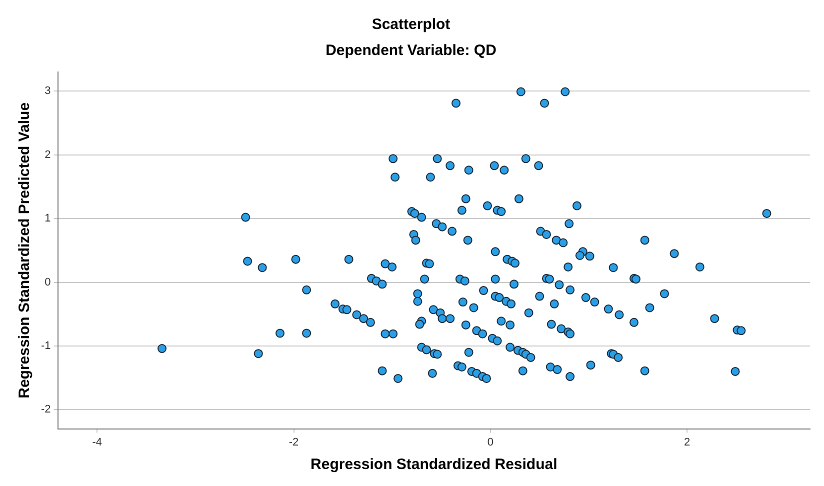 The height and width of the screenshot is (486, 824). What do you see at coordinates (687, 442) in the screenshot?
I see `x-tick-label: 2` at bounding box center [687, 442].